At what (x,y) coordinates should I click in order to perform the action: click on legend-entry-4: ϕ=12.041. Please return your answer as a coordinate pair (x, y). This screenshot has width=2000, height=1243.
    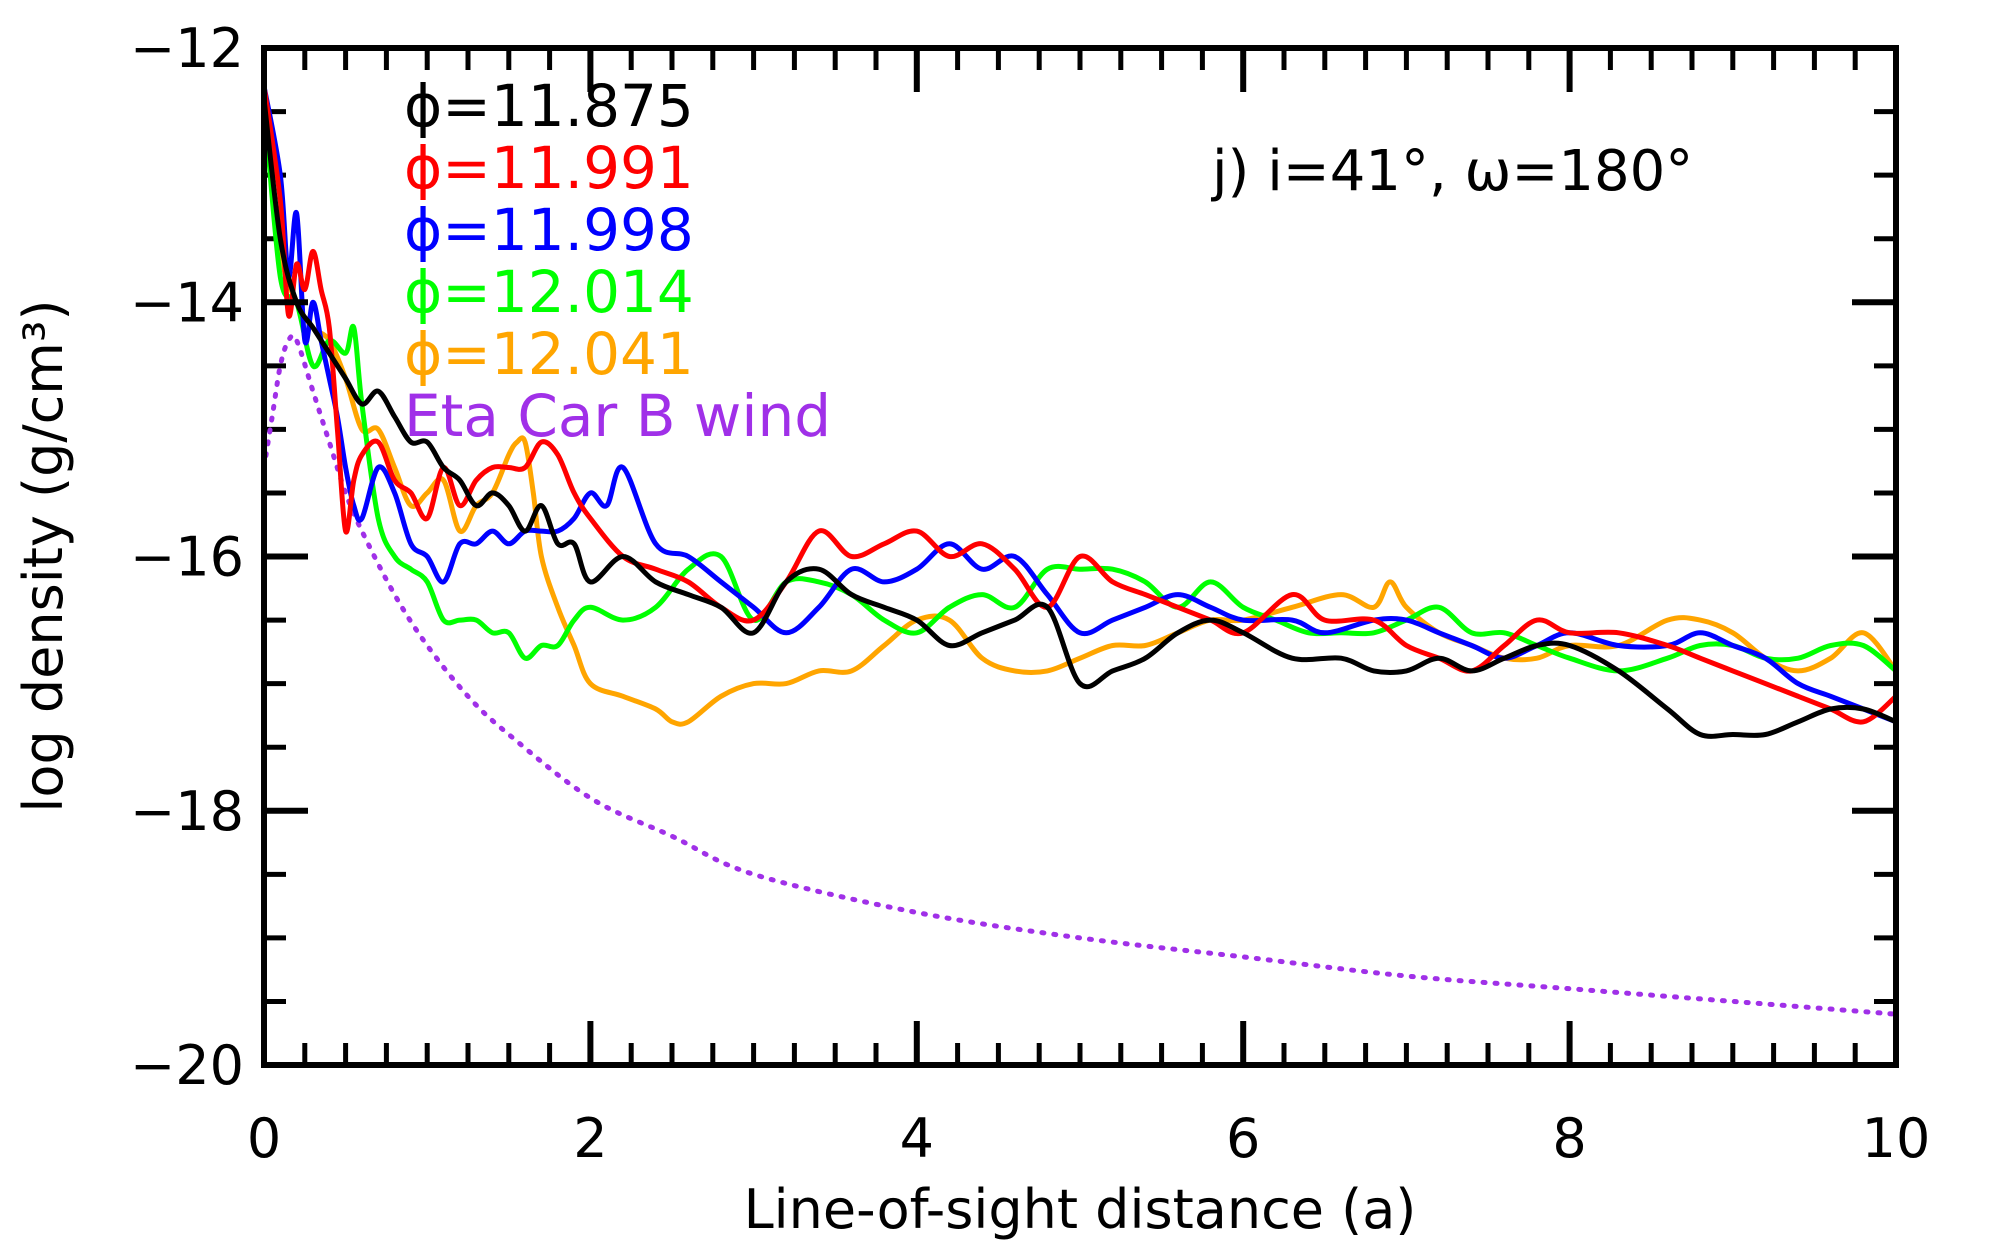
    Looking at the image, I should click on (549, 354).